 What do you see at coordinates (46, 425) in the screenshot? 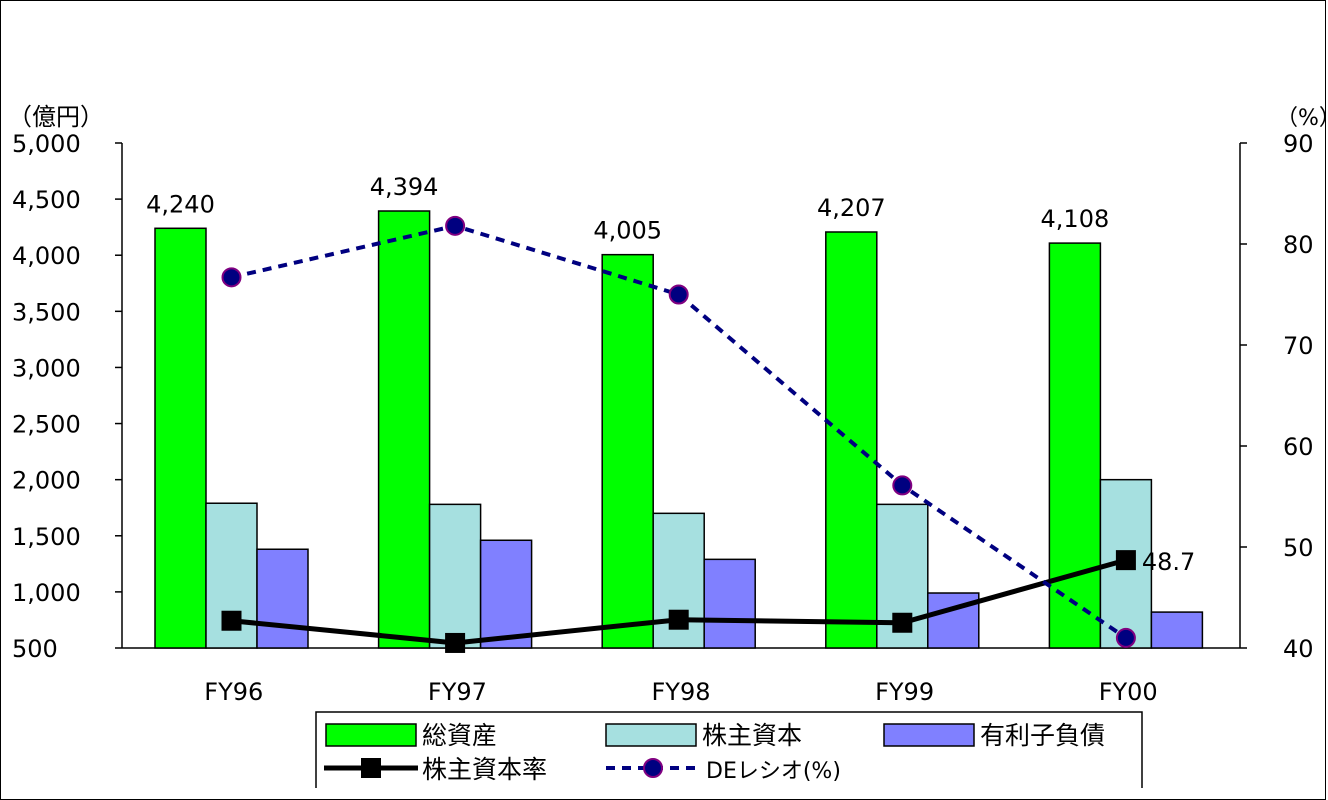
I see `left-tick-label: 2,500` at bounding box center [46, 425].